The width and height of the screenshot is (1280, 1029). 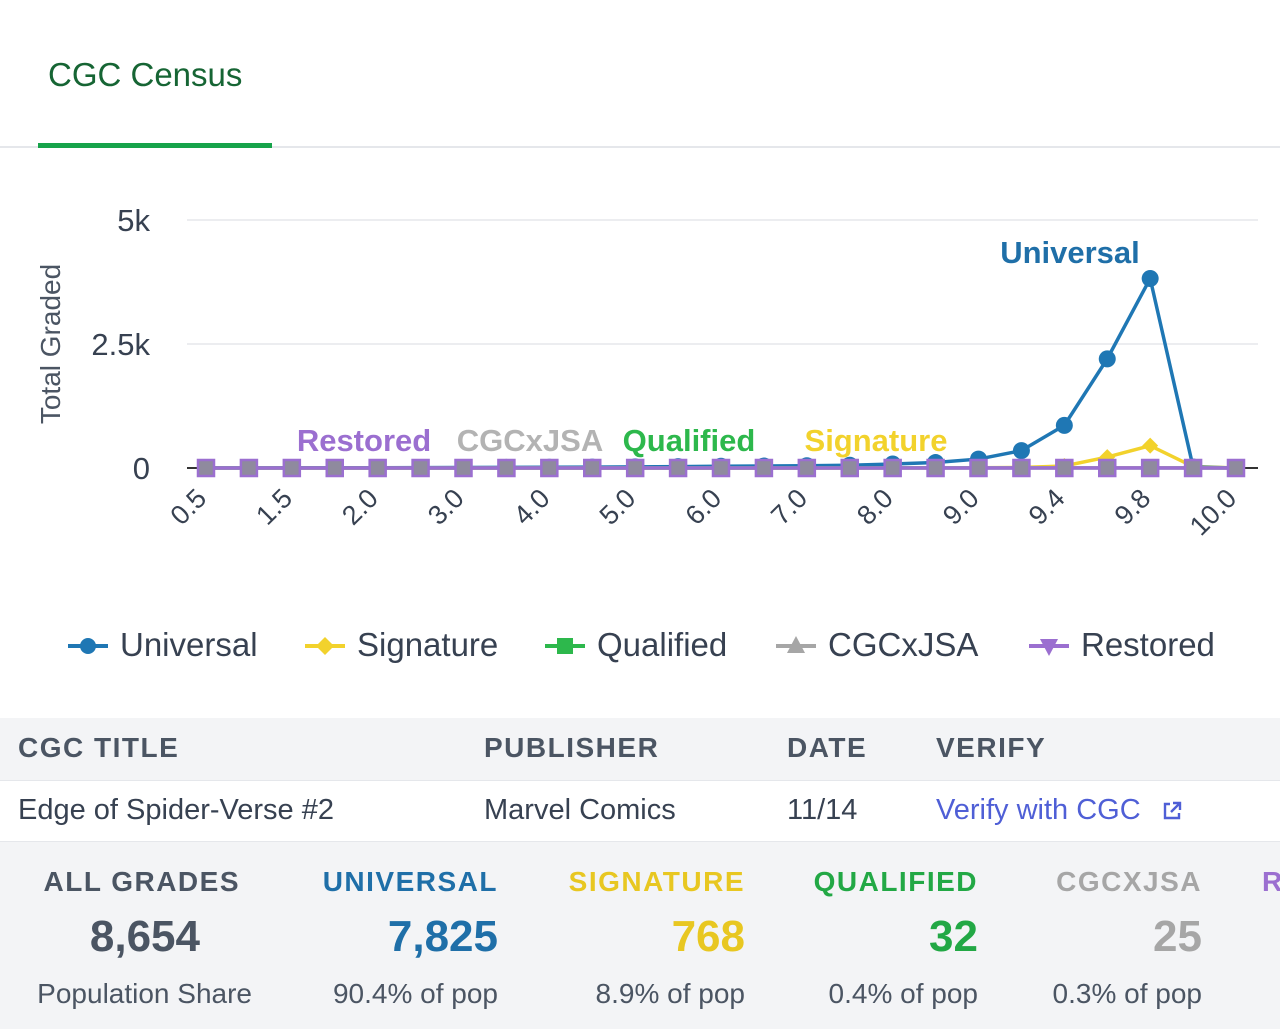 I want to click on header-publisher: PUBLISHER, so click(x=572, y=747).